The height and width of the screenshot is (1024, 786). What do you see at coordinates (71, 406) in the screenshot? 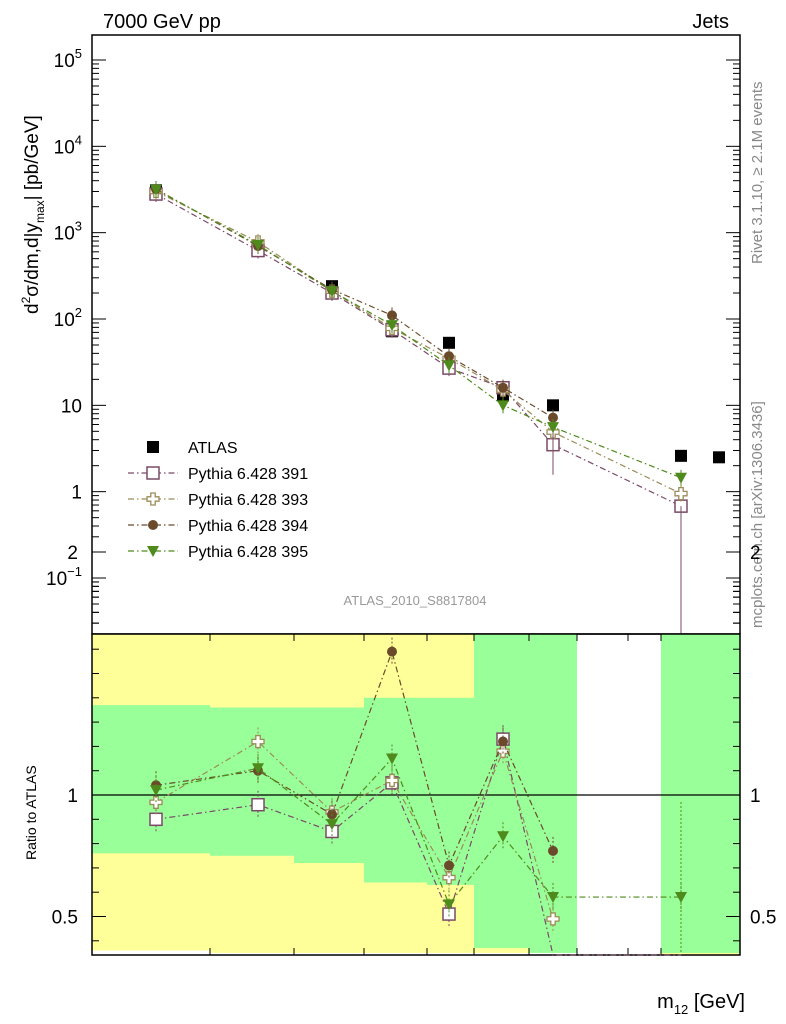
I see `y-tick-label: 10` at bounding box center [71, 406].